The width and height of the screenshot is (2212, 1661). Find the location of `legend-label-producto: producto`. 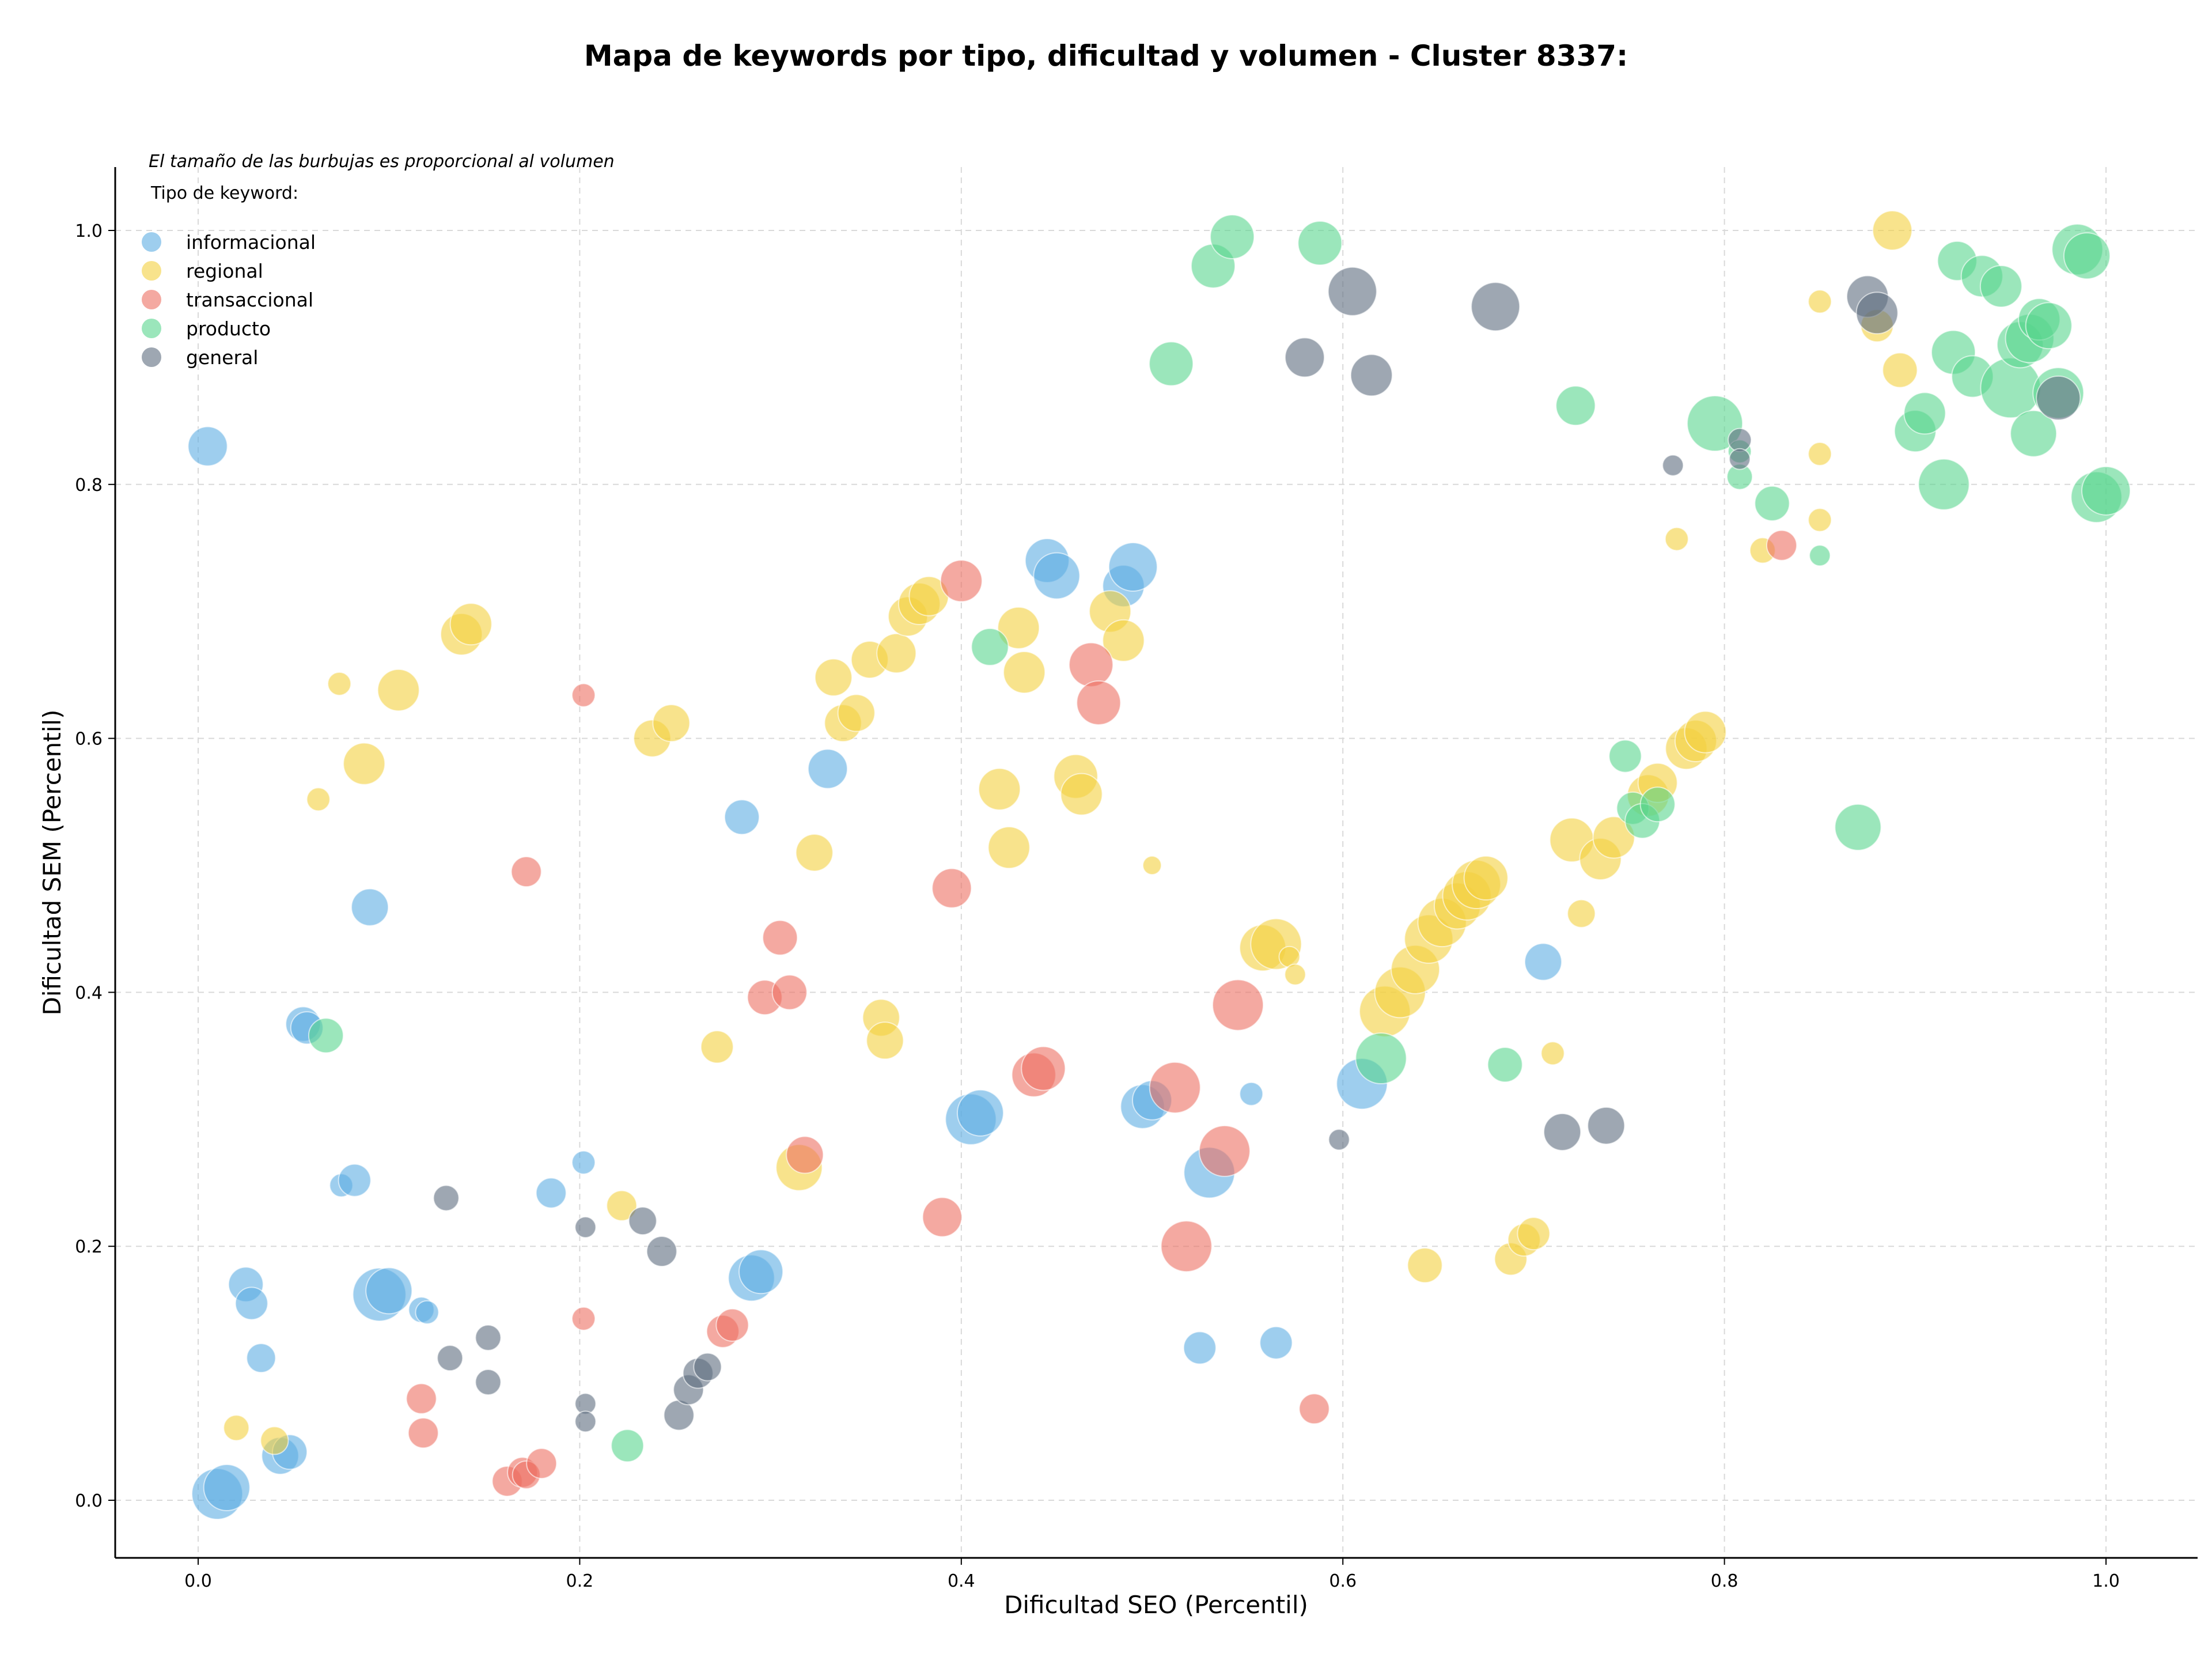

legend-label-producto: producto is located at coordinates (228, 328).